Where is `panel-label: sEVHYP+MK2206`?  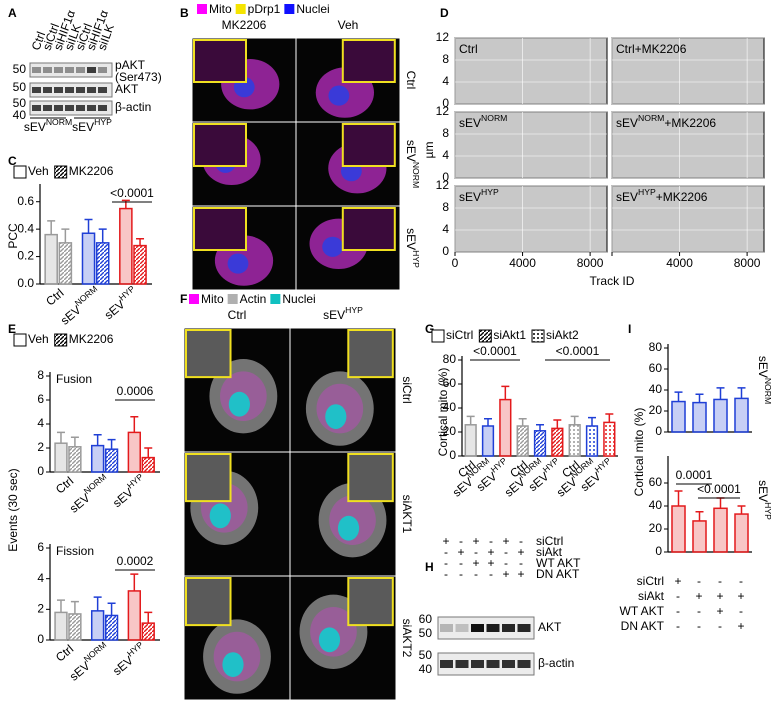
panel-label: sEVHYP+MK2206 is located at coordinates (662, 195).